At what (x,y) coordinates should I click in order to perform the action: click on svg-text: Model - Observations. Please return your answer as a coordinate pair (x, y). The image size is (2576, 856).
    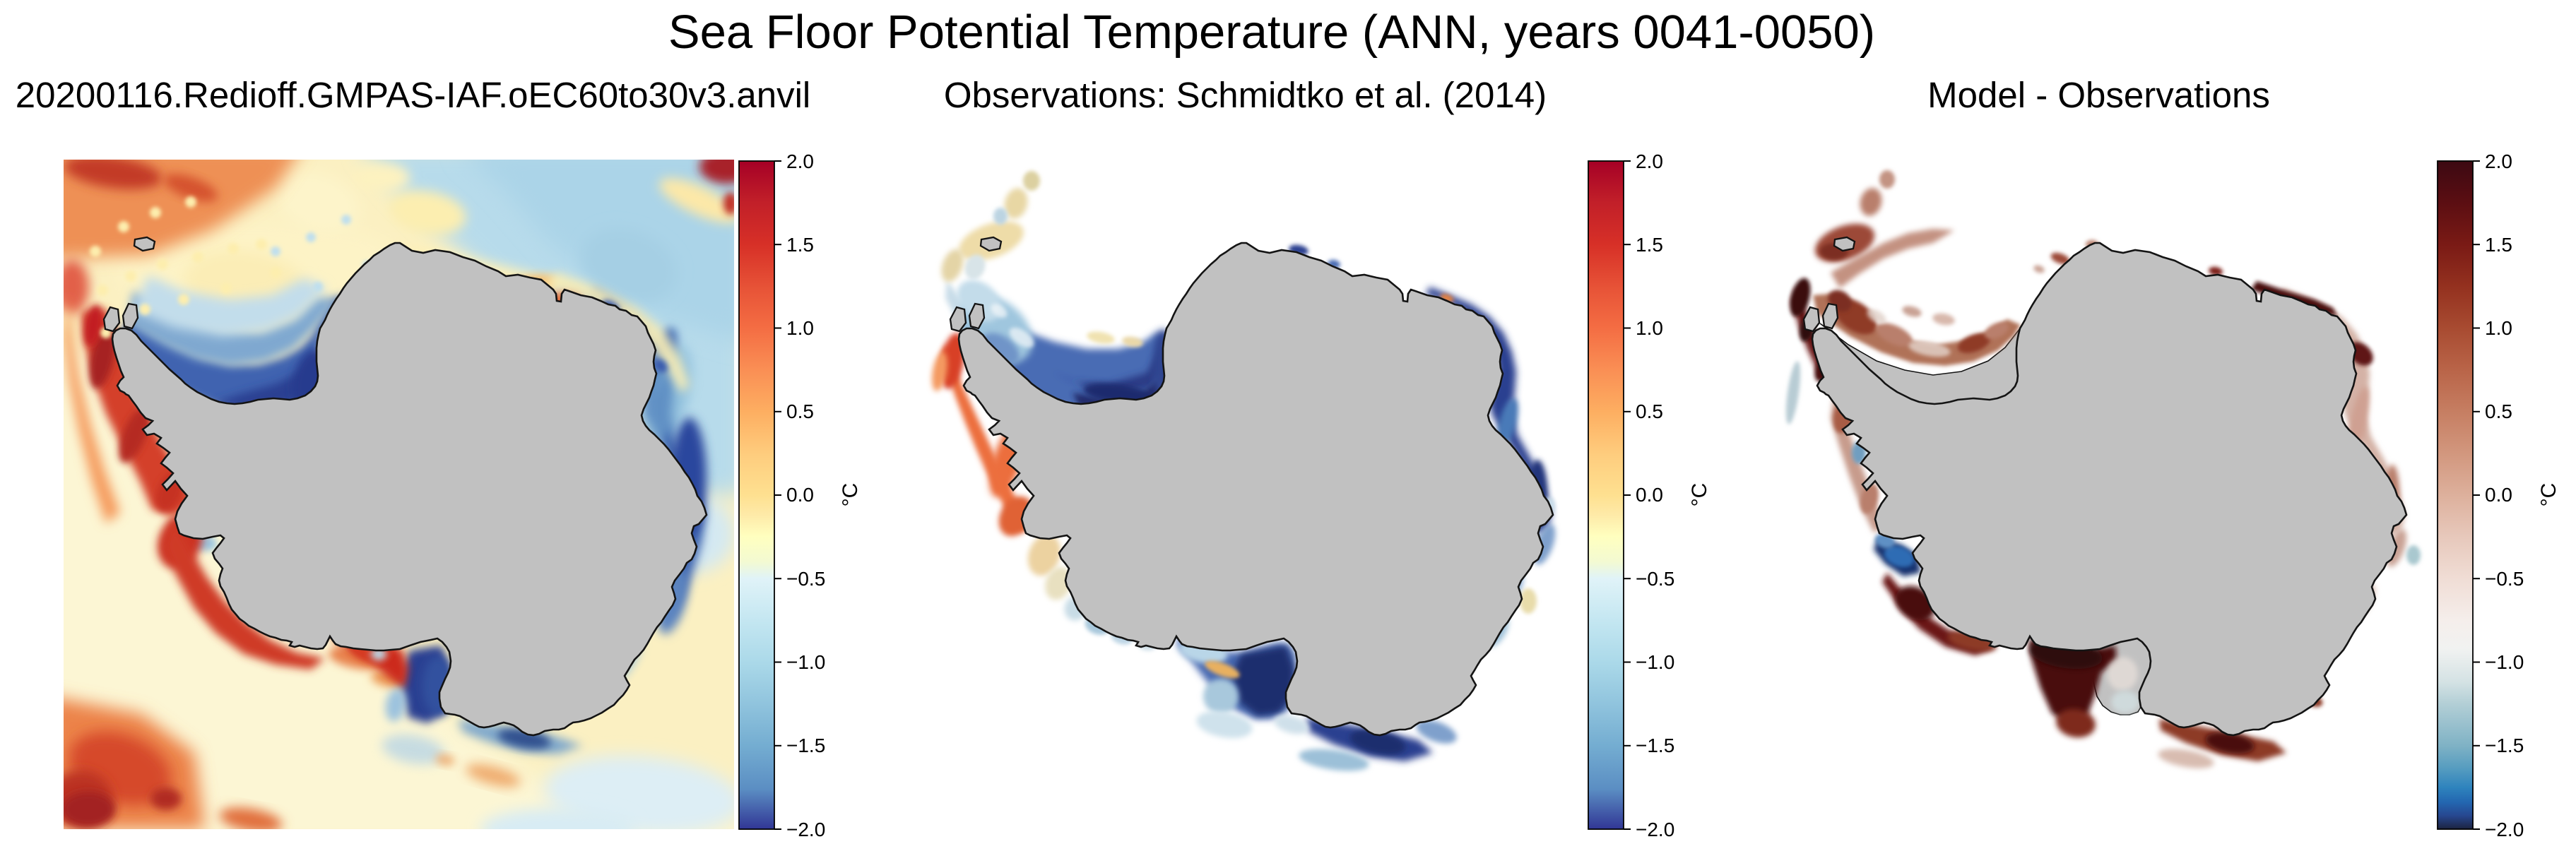
    Looking at the image, I should click on (2098, 95).